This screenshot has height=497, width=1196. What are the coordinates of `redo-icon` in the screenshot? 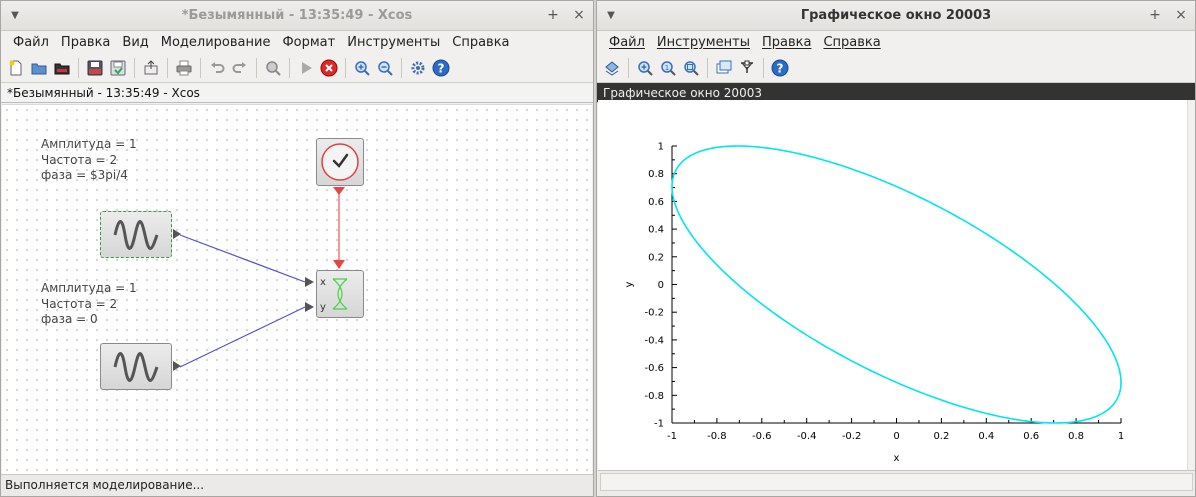 It's located at (240, 68).